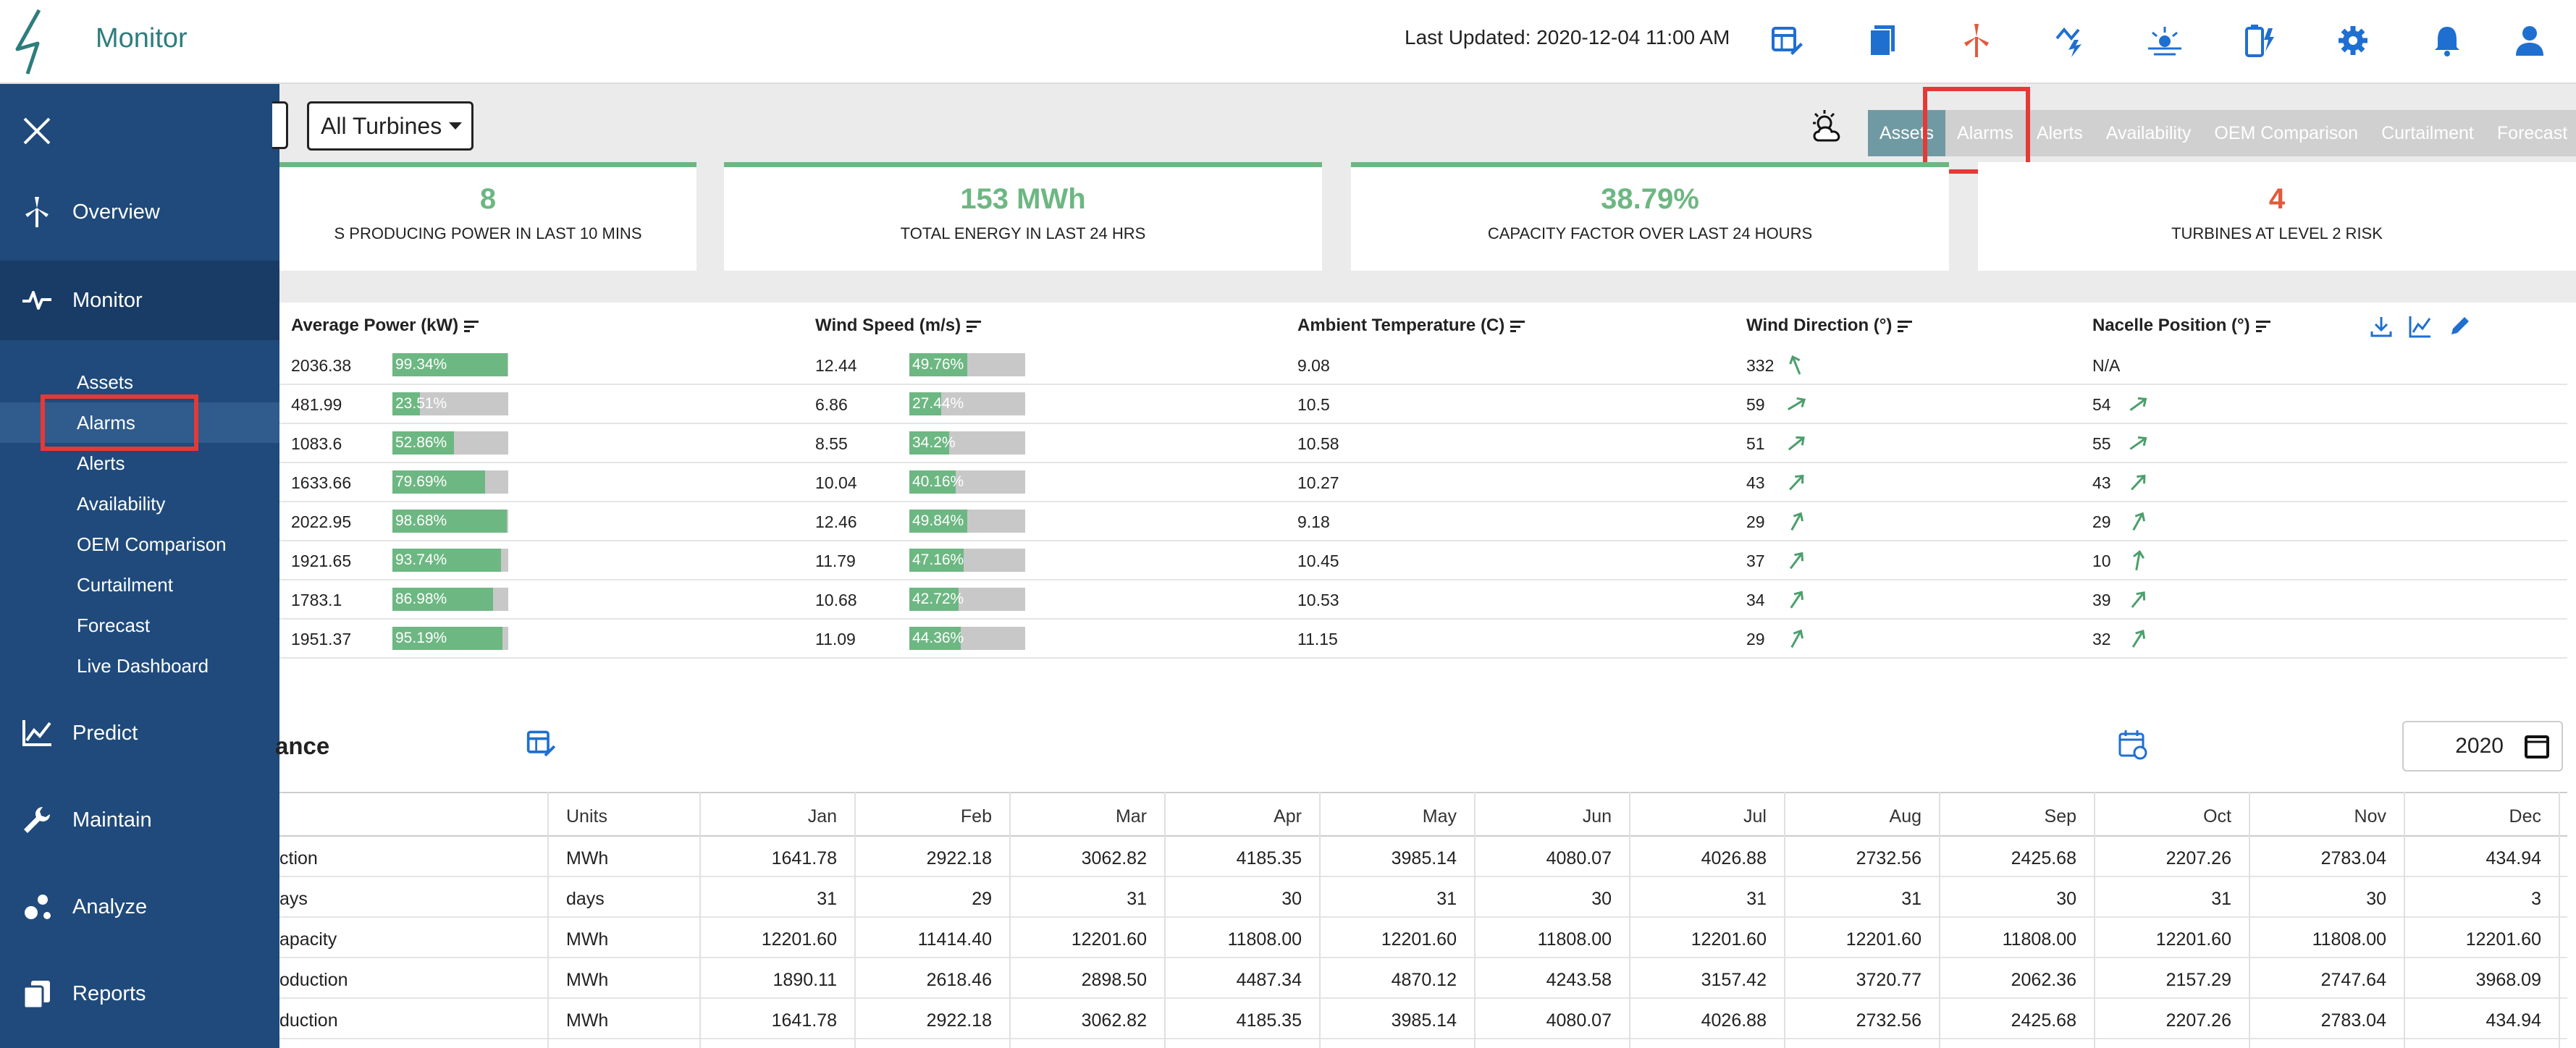 This screenshot has height=1048, width=2576. I want to click on cell-value: 2425.68, so click(2043, 859).